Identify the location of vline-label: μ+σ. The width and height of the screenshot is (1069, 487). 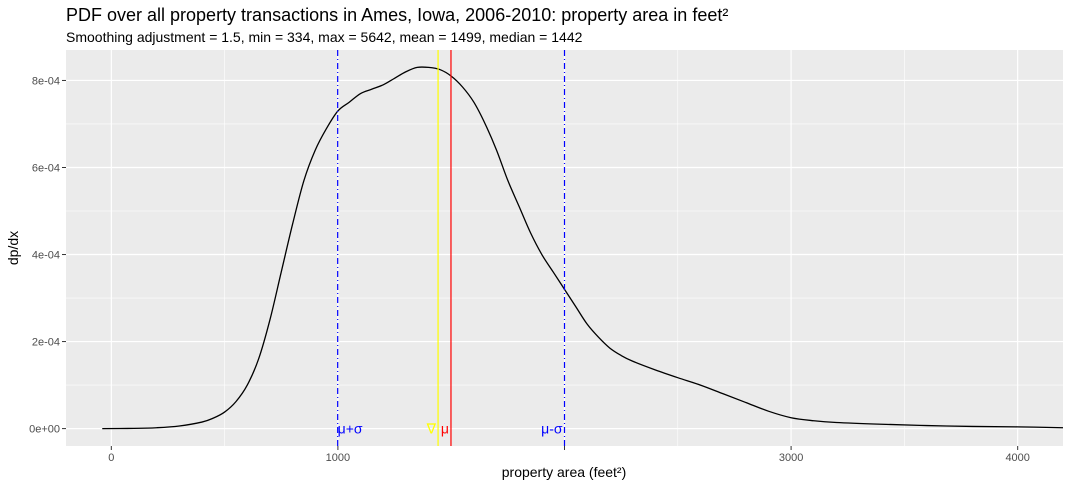
(350, 429).